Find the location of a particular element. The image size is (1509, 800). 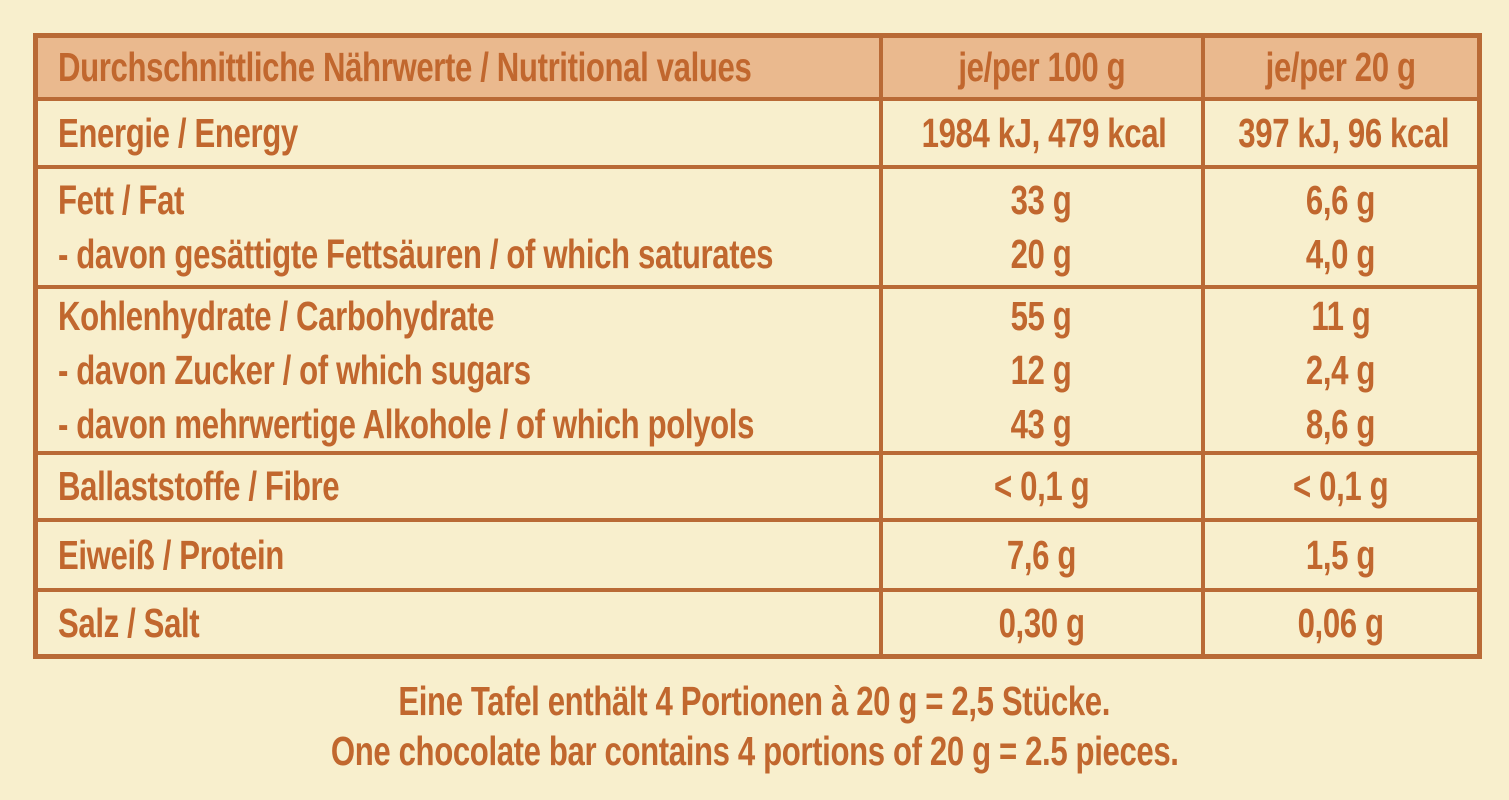

column-header-per-100g: je/per 100 g is located at coordinates (1041, 67).